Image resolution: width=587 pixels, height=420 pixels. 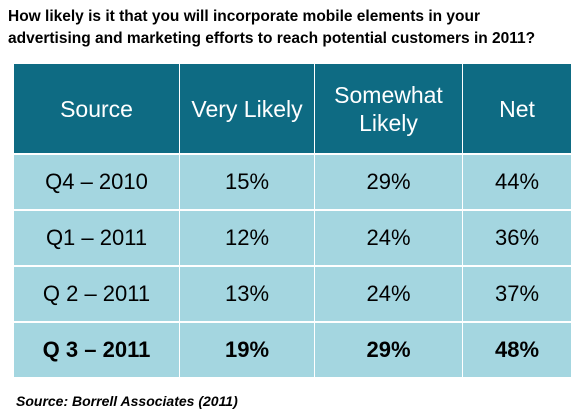 I want to click on table-row: Q 2 – 2011 13% 24% 37%, so click(x=292, y=294).